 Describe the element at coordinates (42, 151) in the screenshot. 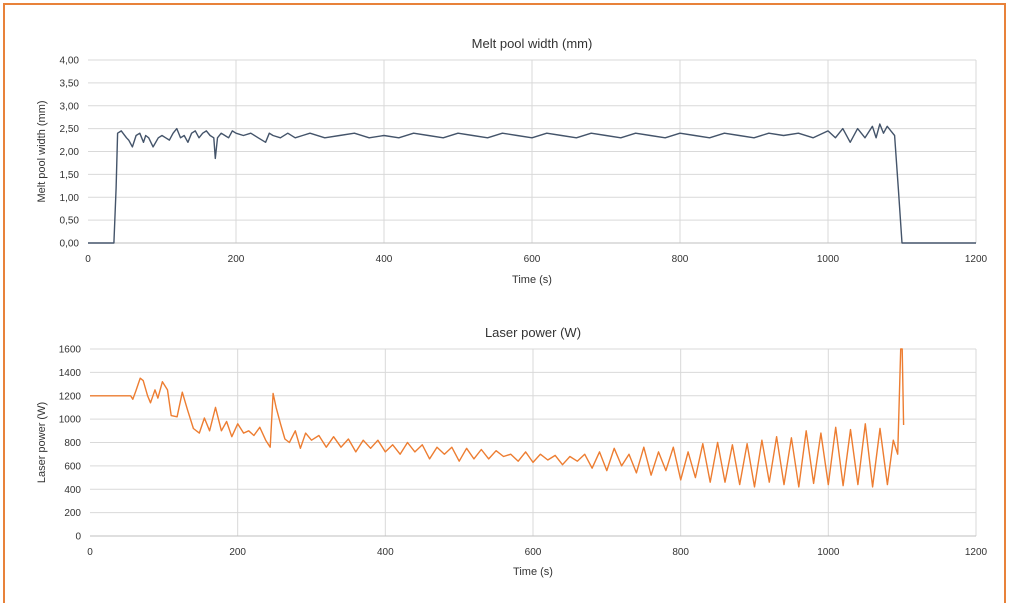

I see `y-axis-label: Melt pool width (mm)` at that location.